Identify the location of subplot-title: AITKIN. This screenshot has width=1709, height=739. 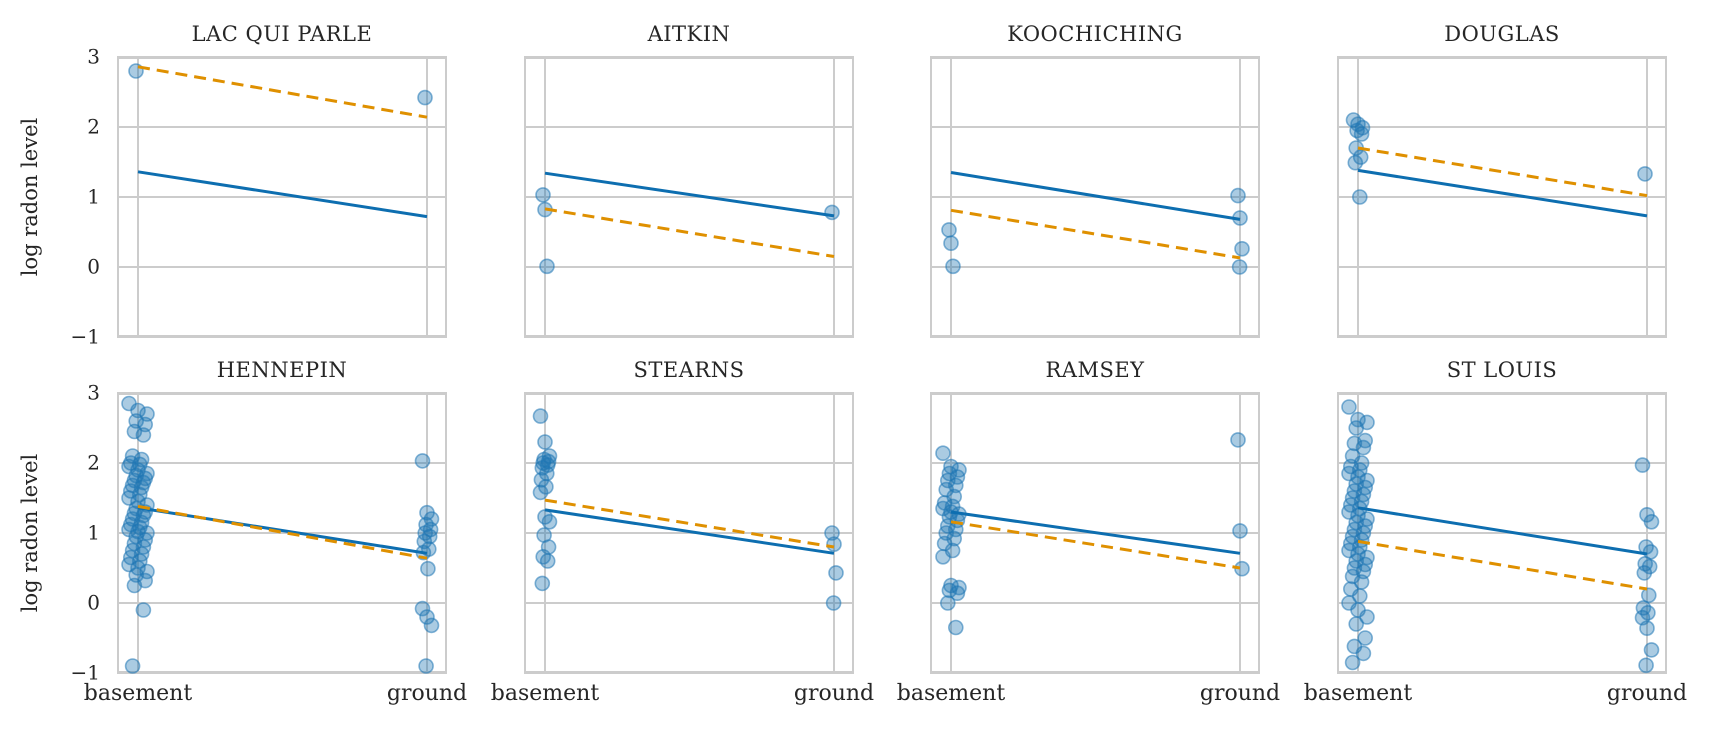
(689, 34).